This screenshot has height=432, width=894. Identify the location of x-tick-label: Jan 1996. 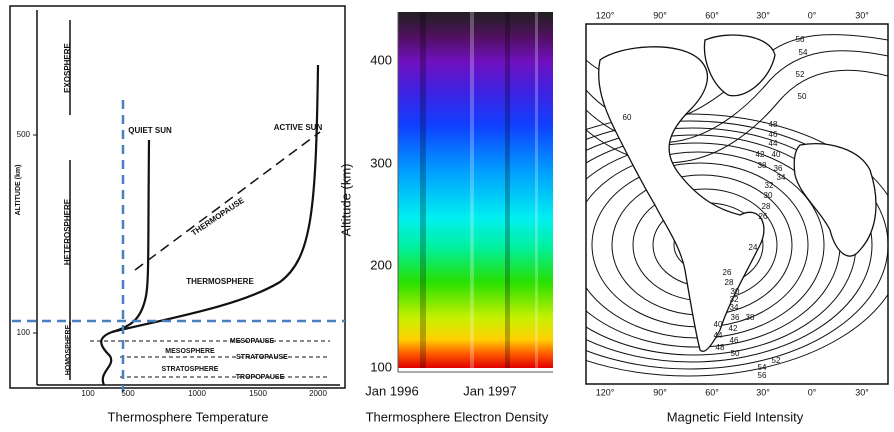
(392, 390).